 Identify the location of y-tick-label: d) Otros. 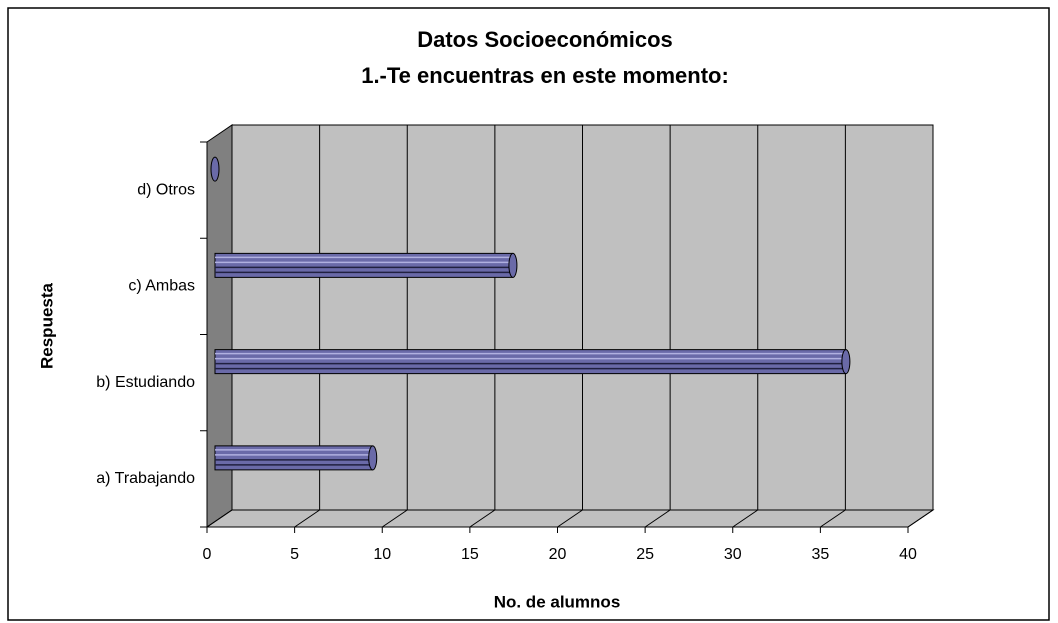
(166, 189).